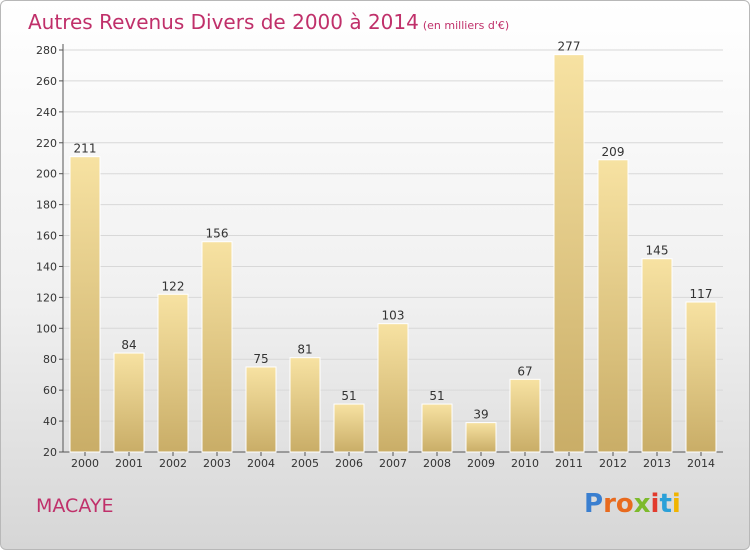  What do you see at coordinates (50, 359) in the screenshot?
I see `y-tick-label: 80` at bounding box center [50, 359].